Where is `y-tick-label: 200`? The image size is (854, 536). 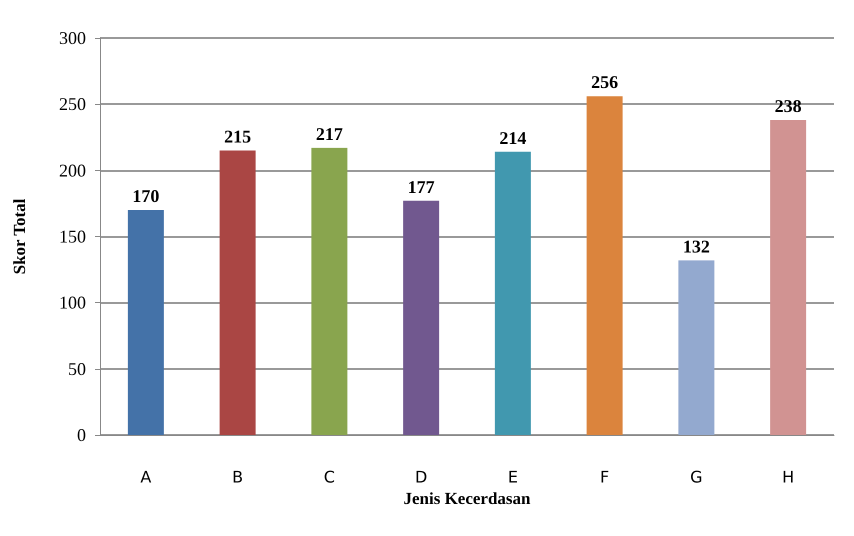 y-tick-label: 200 is located at coordinates (72, 170).